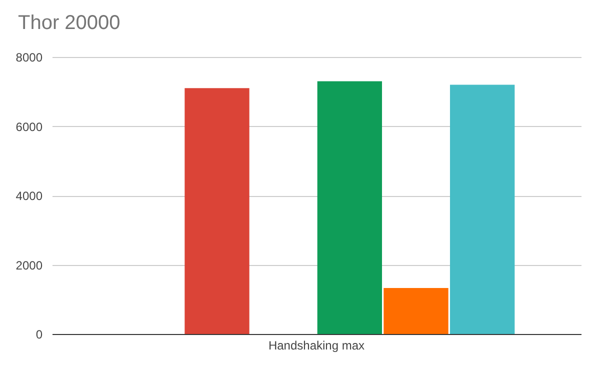  What do you see at coordinates (39, 335) in the screenshot?
I see `y-tick-label: 0` at bounding box center [39, 335].